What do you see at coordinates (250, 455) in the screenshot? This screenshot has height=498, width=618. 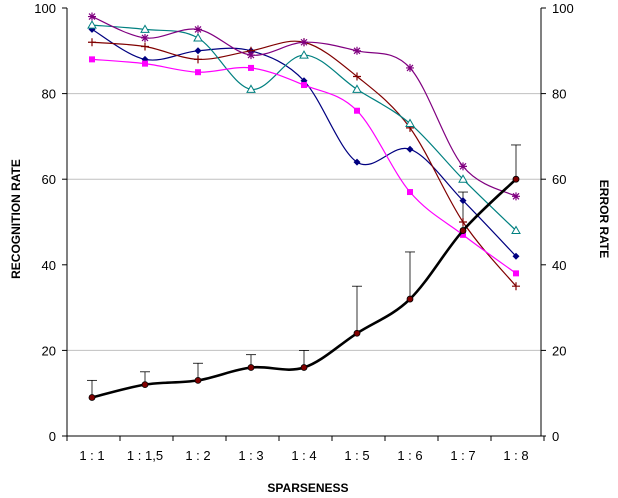 I see `x-tick-label: 1 : 3` at bounding box center [250, 455].